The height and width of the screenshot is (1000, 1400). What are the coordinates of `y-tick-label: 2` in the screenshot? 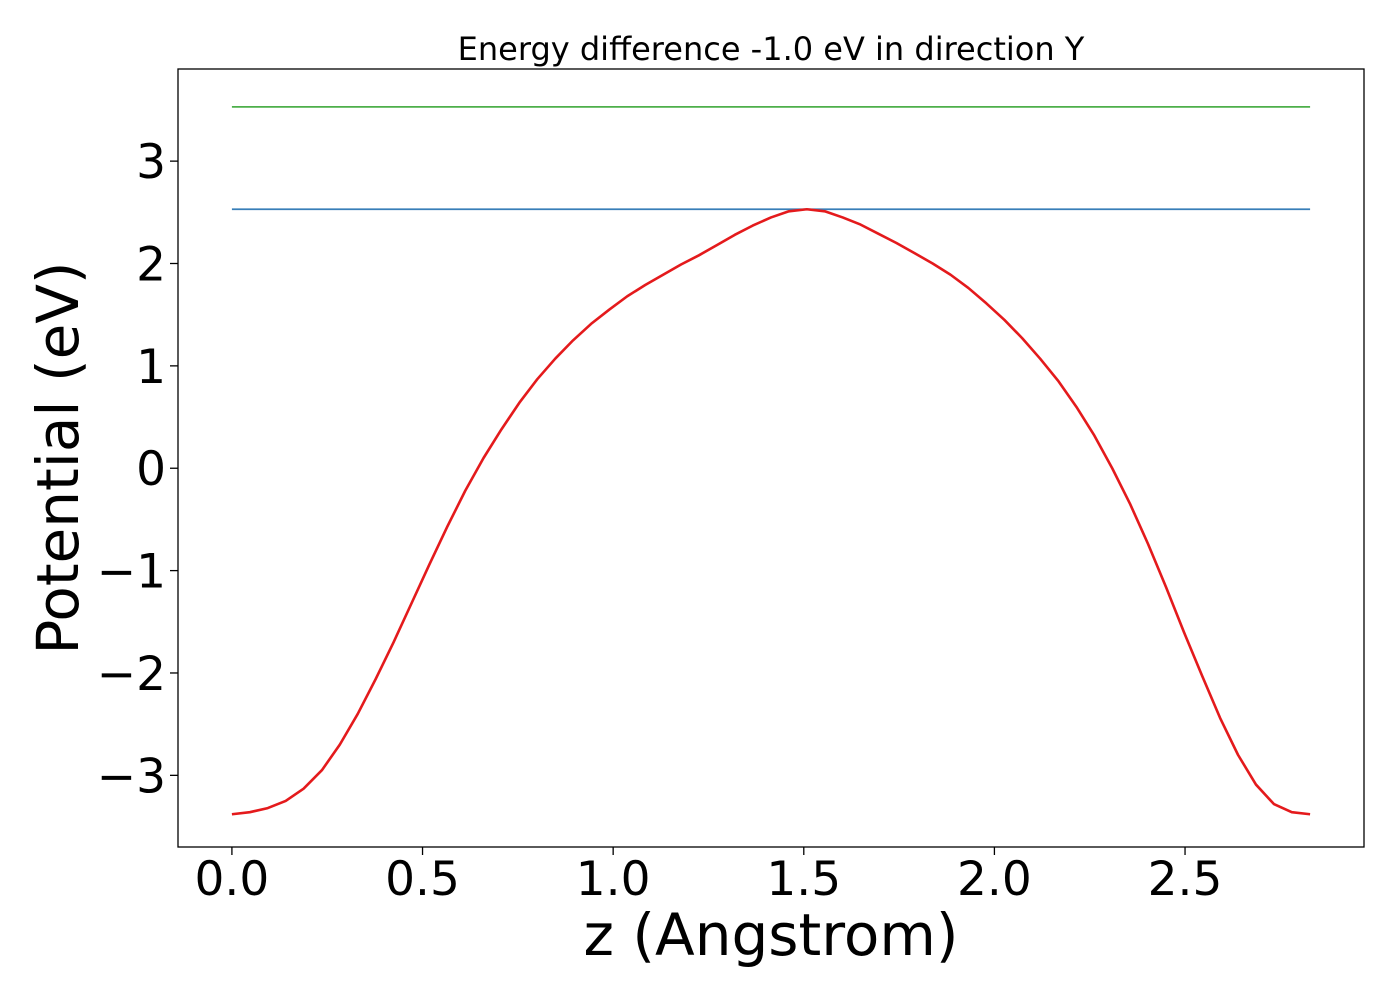 It's located at (151, 265).